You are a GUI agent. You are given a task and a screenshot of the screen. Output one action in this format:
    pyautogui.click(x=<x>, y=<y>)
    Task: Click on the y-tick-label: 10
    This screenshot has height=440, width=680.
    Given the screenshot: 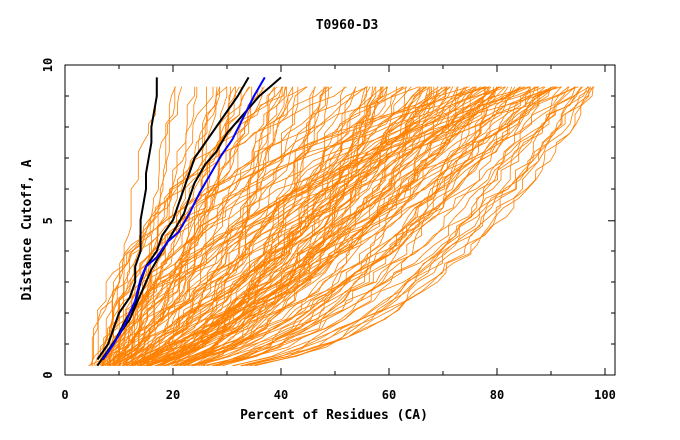 What is the action you would take?
    pyautogui.click(x=48, y=65)
    